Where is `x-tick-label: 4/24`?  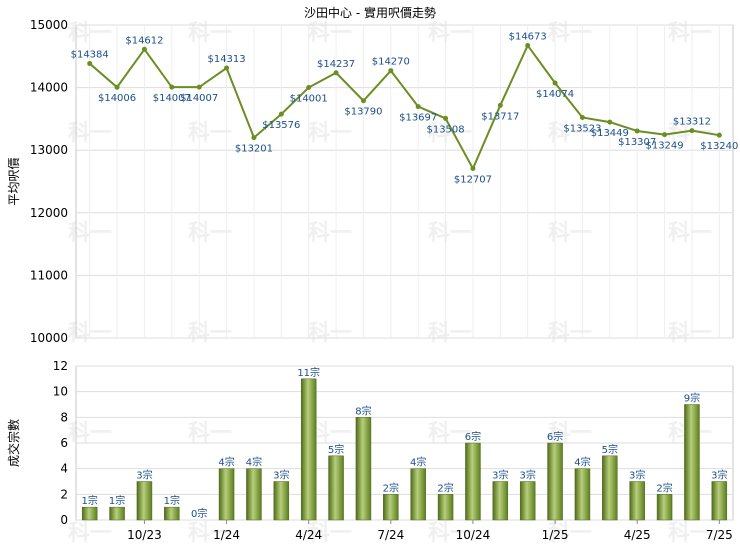 x-tick-label: 4/24 is located at coordinates (308, 535).